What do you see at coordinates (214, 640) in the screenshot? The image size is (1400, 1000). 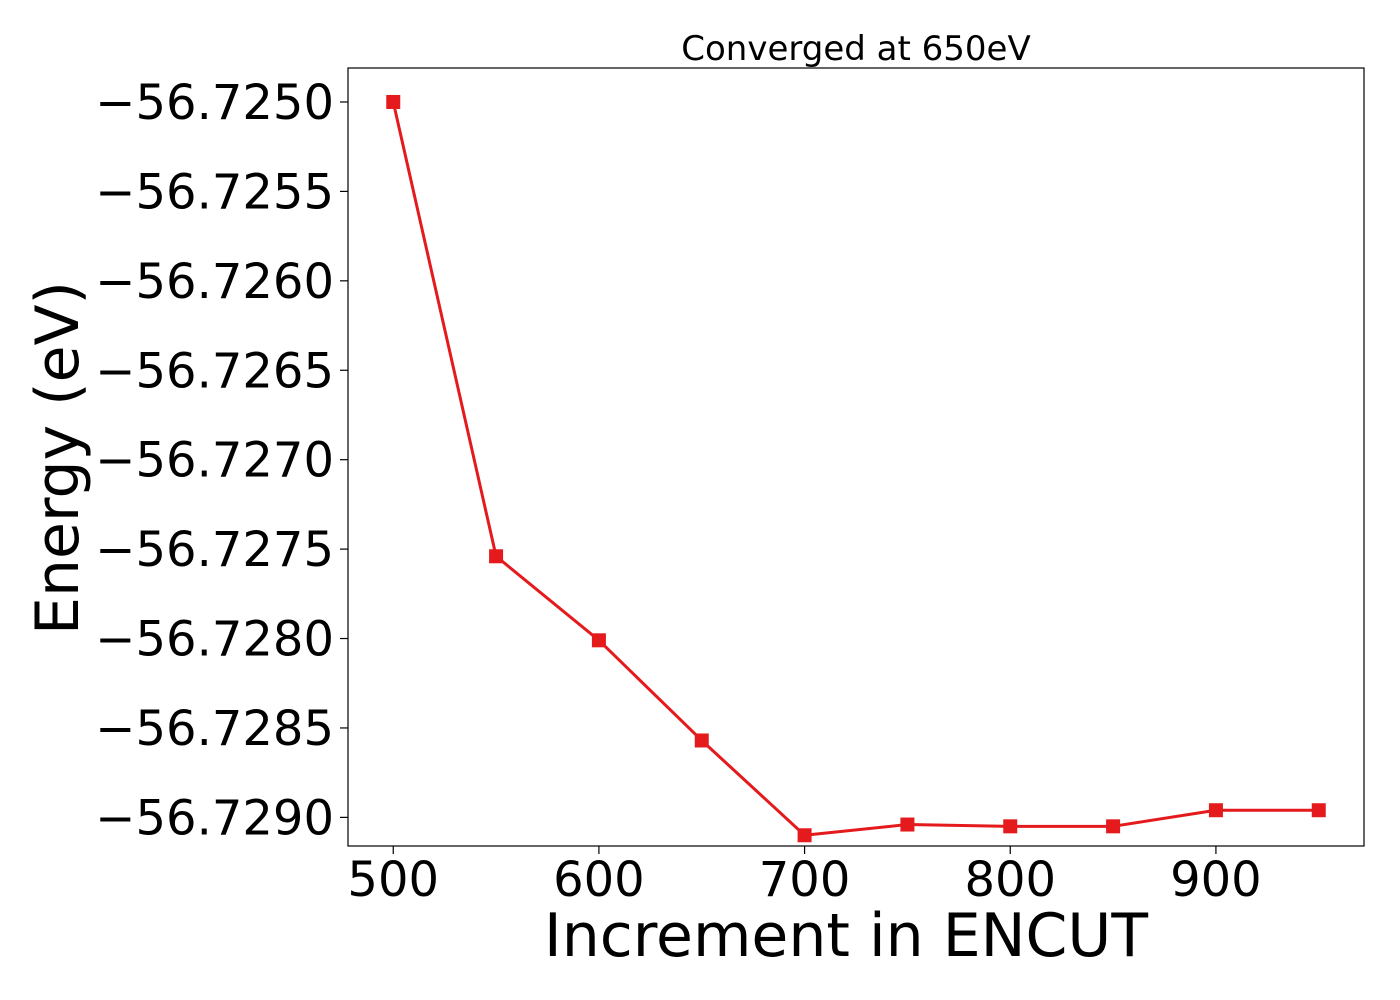 I see `y-tick-label: −56.7280` at bounding box center [214, 640].